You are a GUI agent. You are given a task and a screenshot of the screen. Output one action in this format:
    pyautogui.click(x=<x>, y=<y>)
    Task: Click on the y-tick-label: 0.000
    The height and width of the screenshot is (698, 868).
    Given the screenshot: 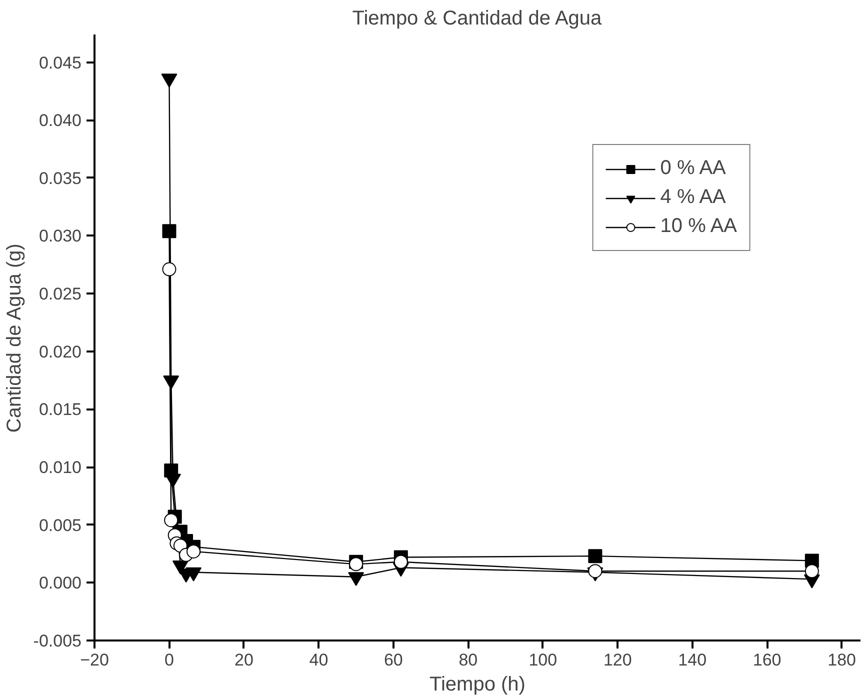 What is the action you would take?
    pyautogui.click(x=60, y=583)
    